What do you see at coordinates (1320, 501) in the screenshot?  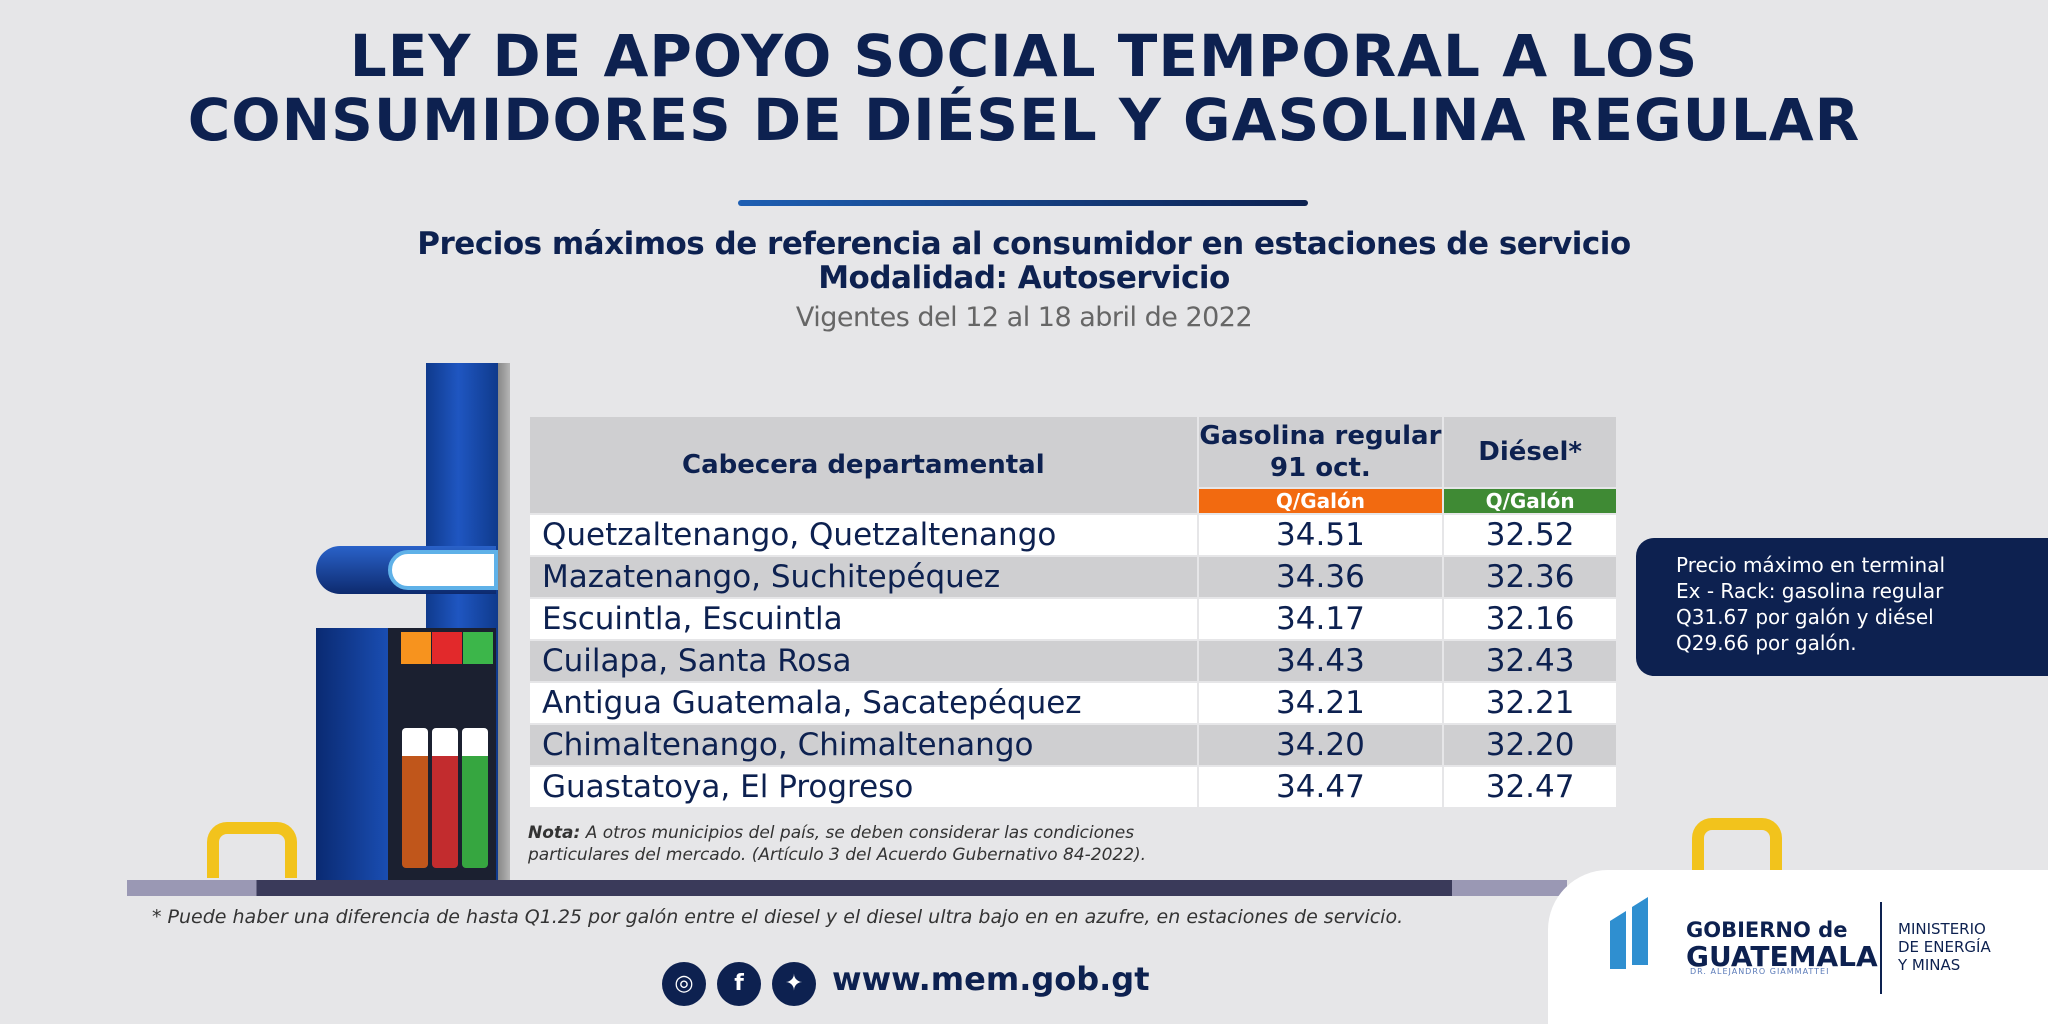 I see `unit-gasoline: Q/Galón` at bounding box center [1320, 501].